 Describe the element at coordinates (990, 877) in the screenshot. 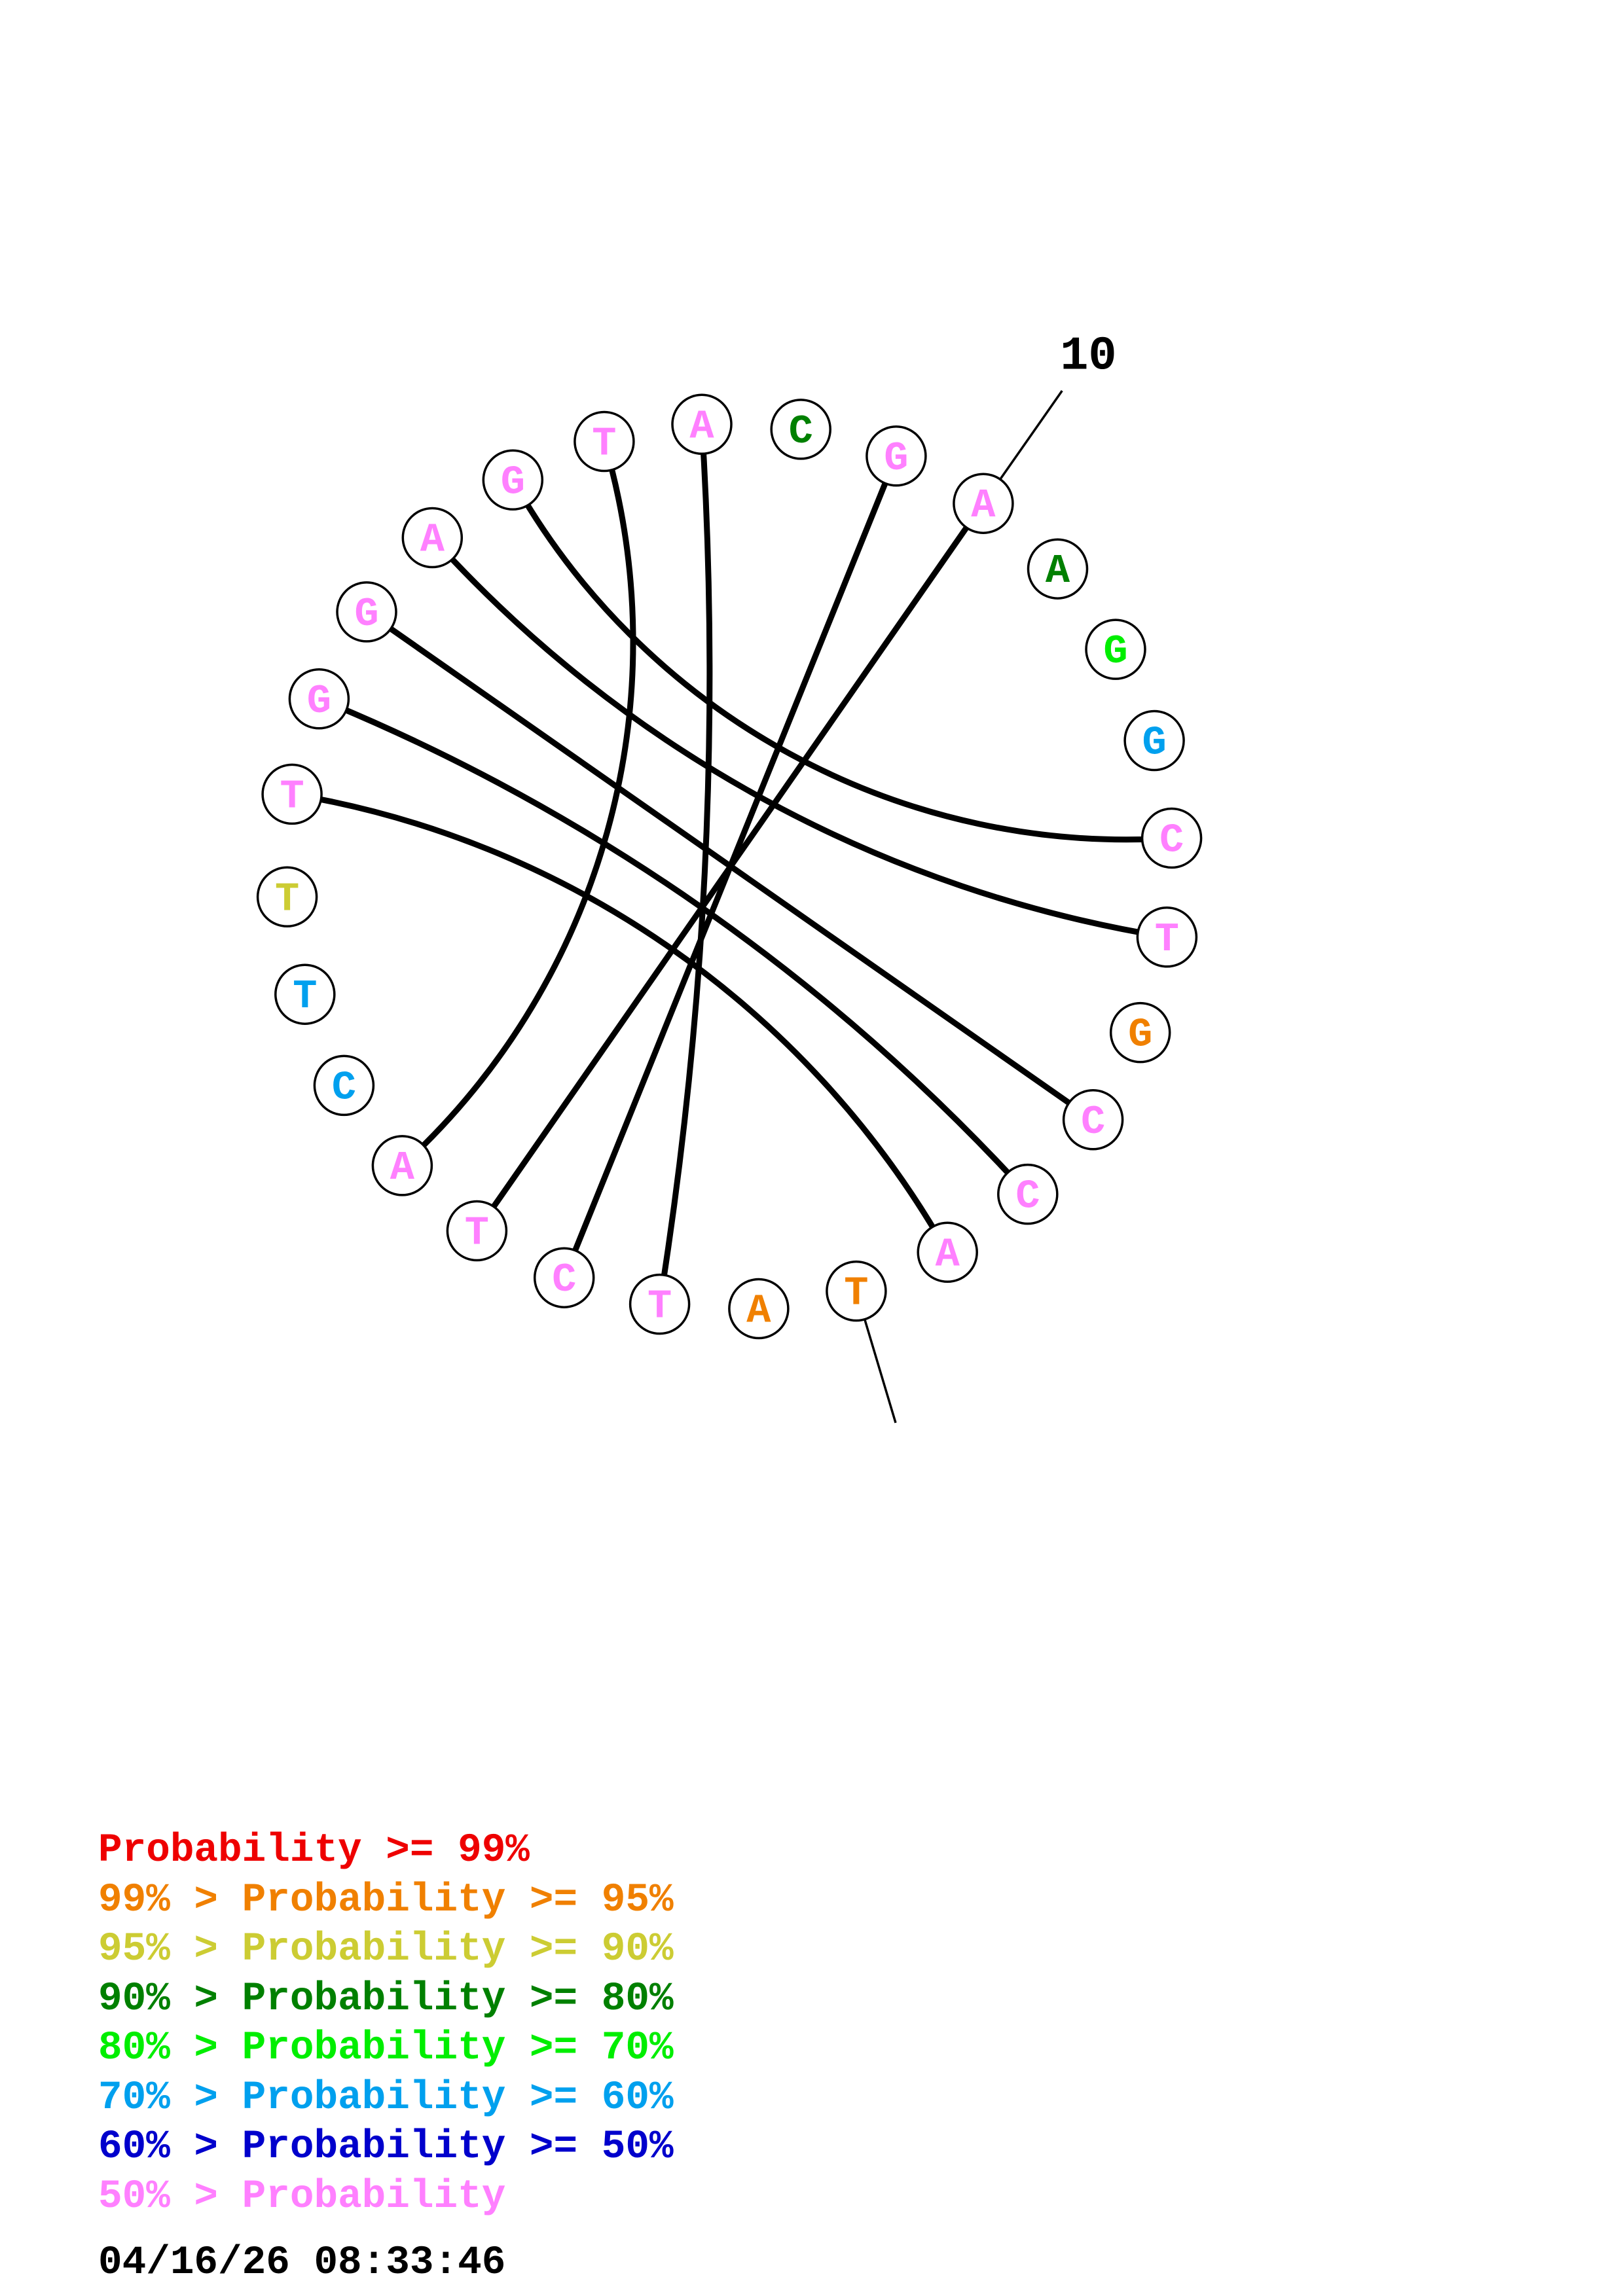

I see `position-ticks: 1020` at that location.